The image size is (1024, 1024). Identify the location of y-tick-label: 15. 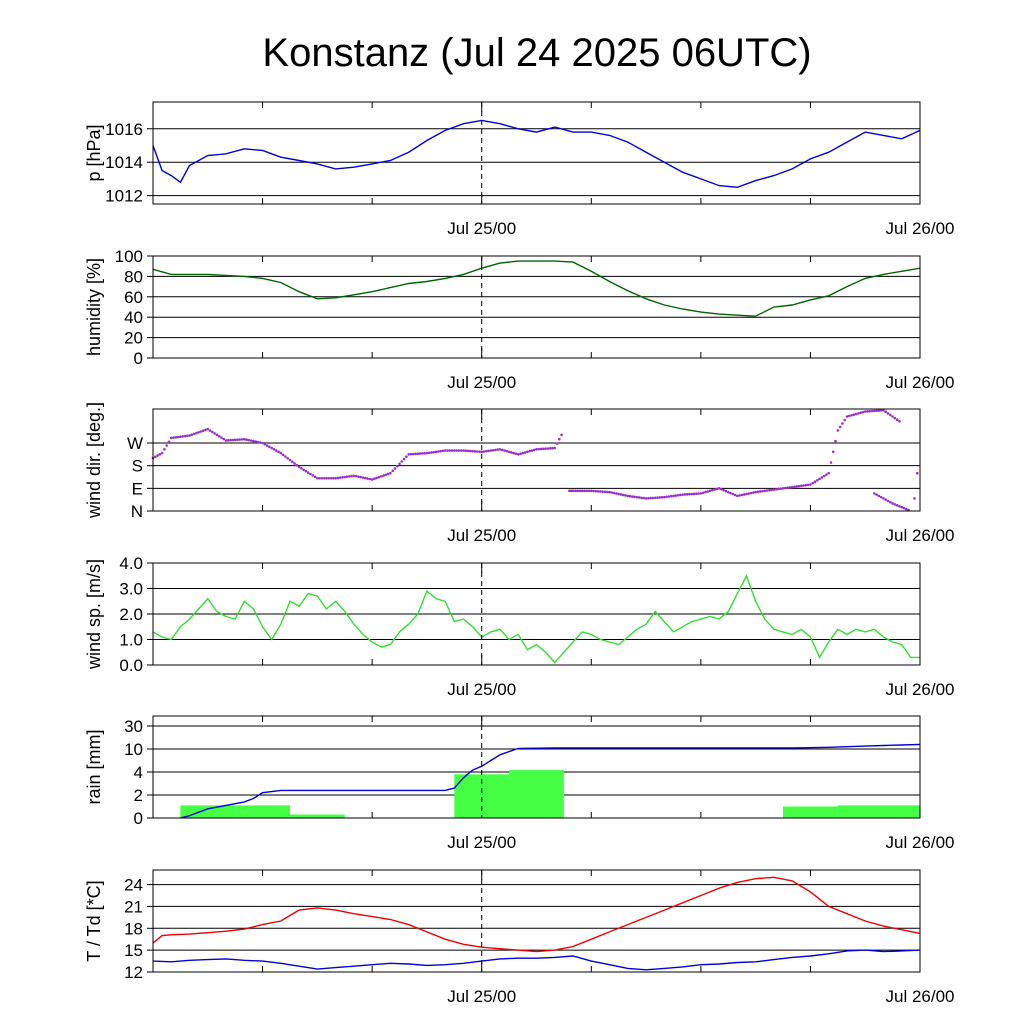
(133, 950).